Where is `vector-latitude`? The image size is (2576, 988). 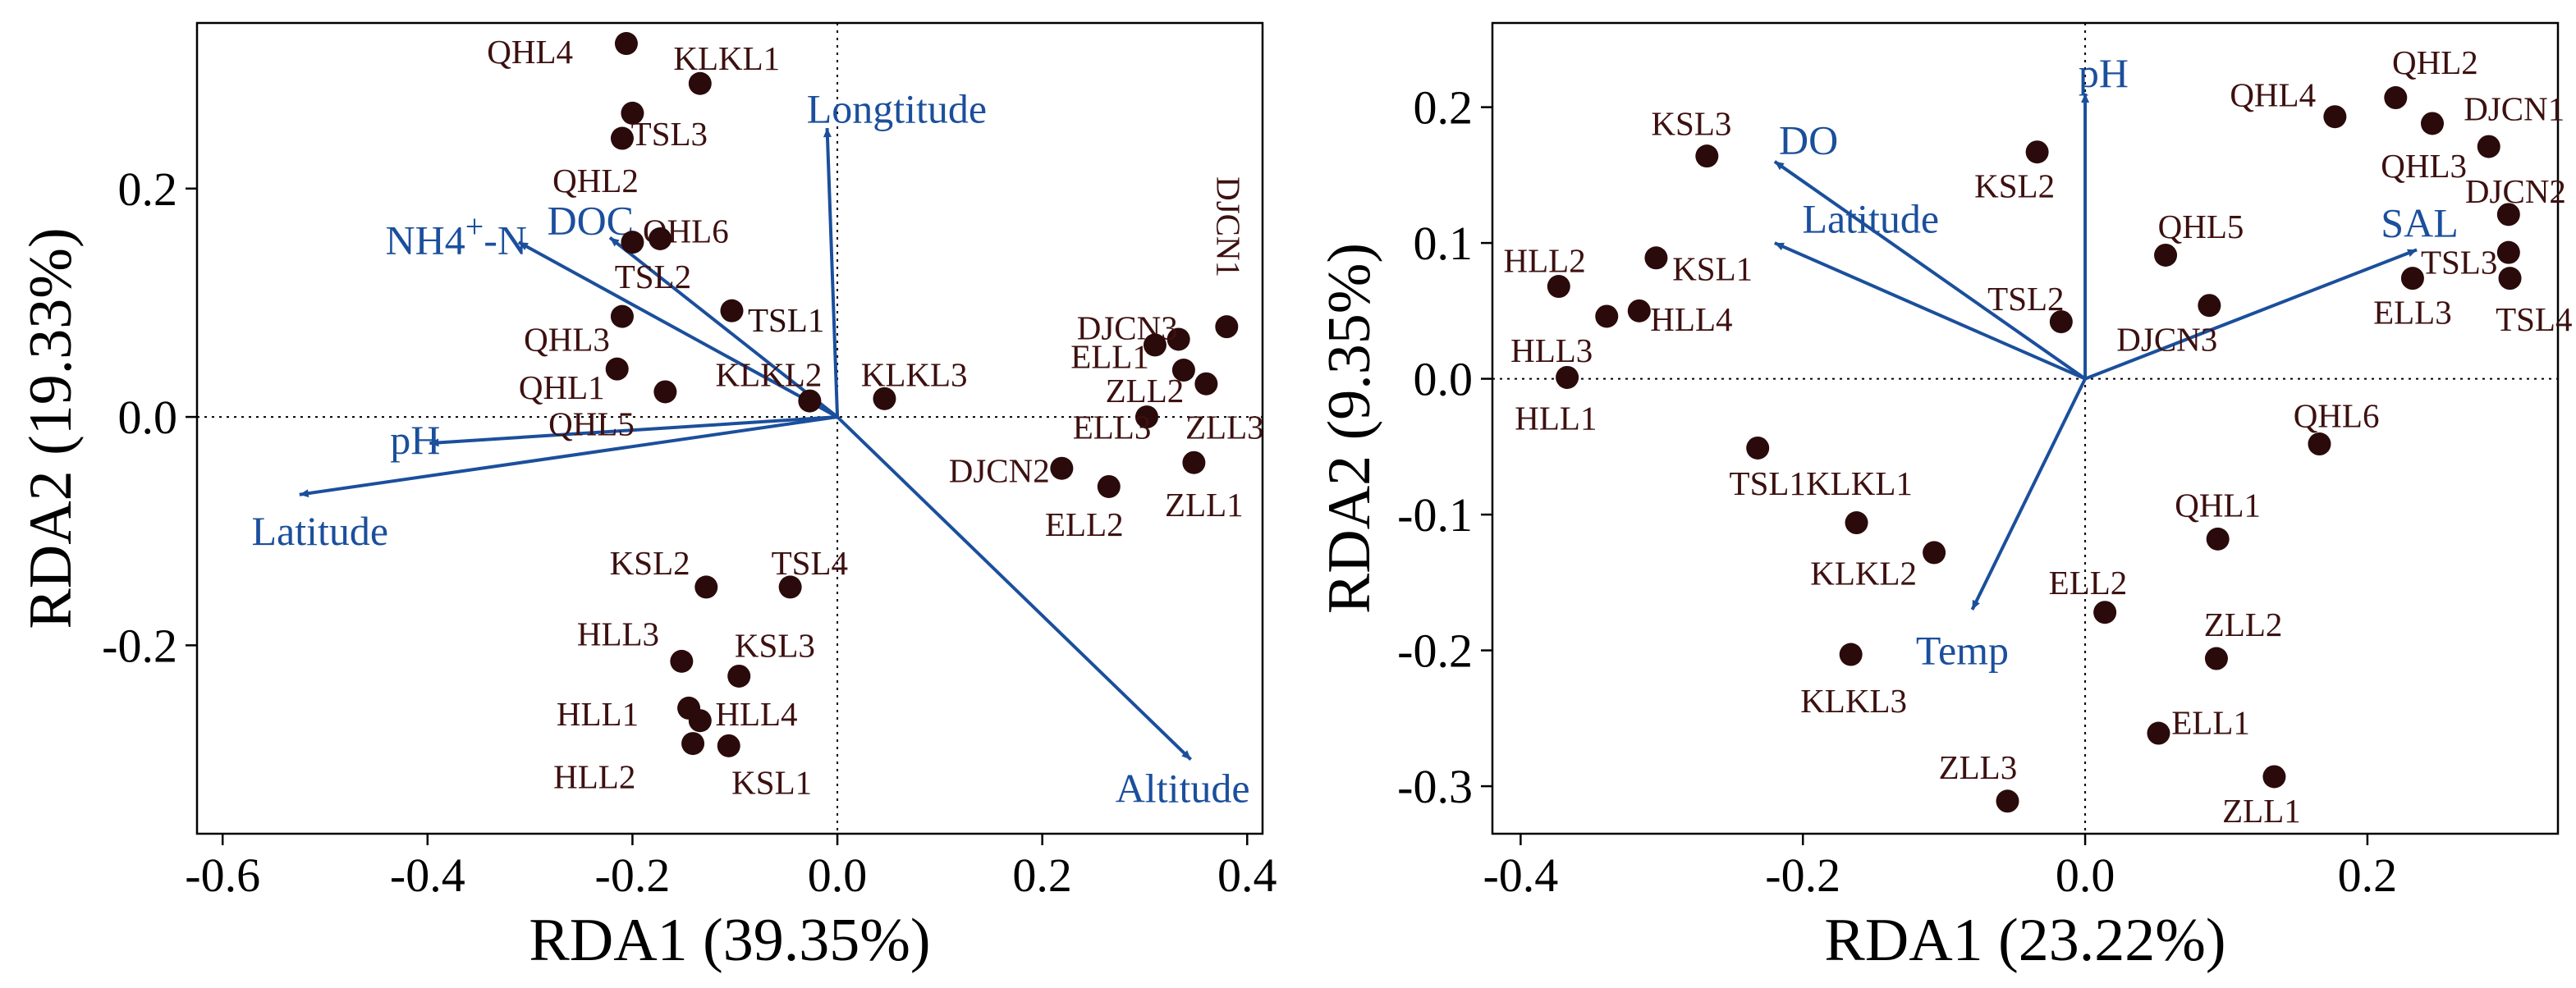
vector-latitude is located at coordinates (568, 456).